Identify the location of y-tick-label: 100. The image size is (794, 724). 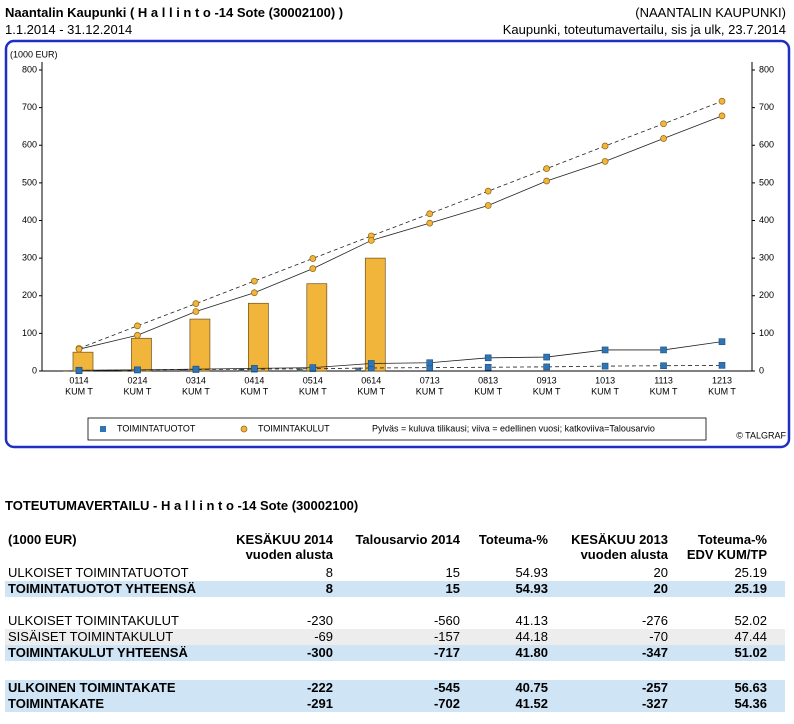
(29, 333).